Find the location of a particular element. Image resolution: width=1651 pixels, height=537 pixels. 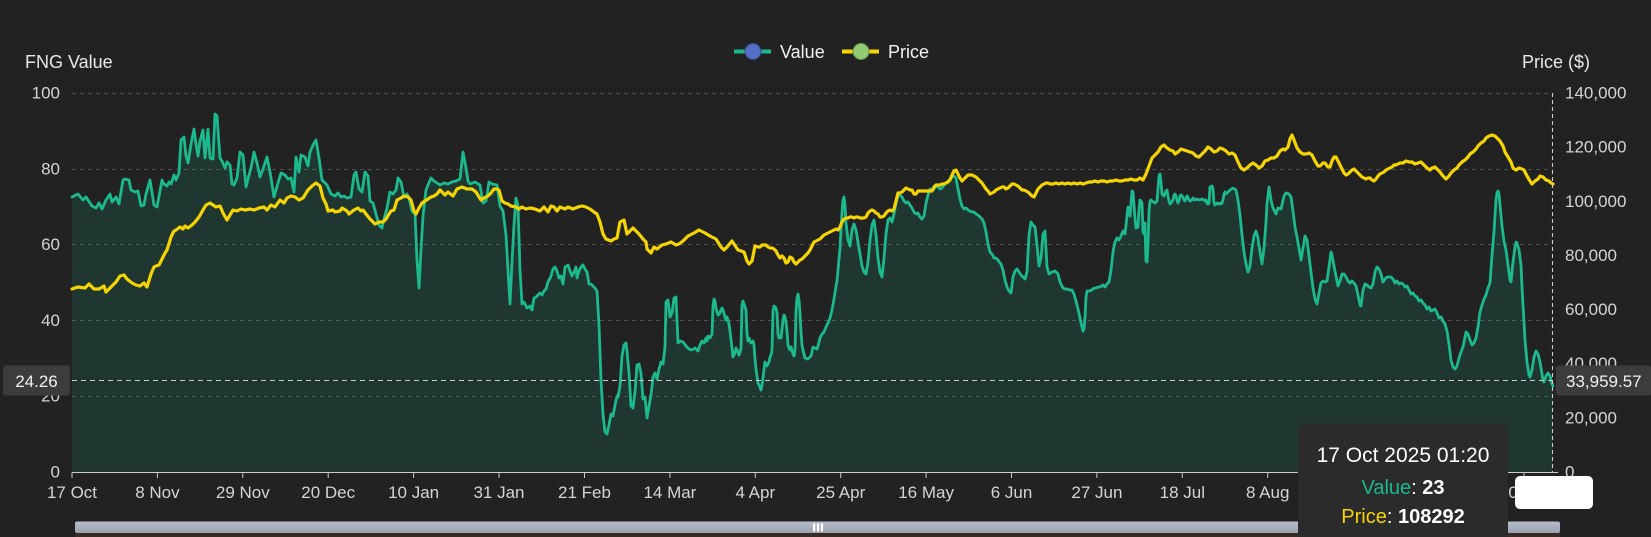

svg-text: 80,000 is located at coordinates (1591, 255).